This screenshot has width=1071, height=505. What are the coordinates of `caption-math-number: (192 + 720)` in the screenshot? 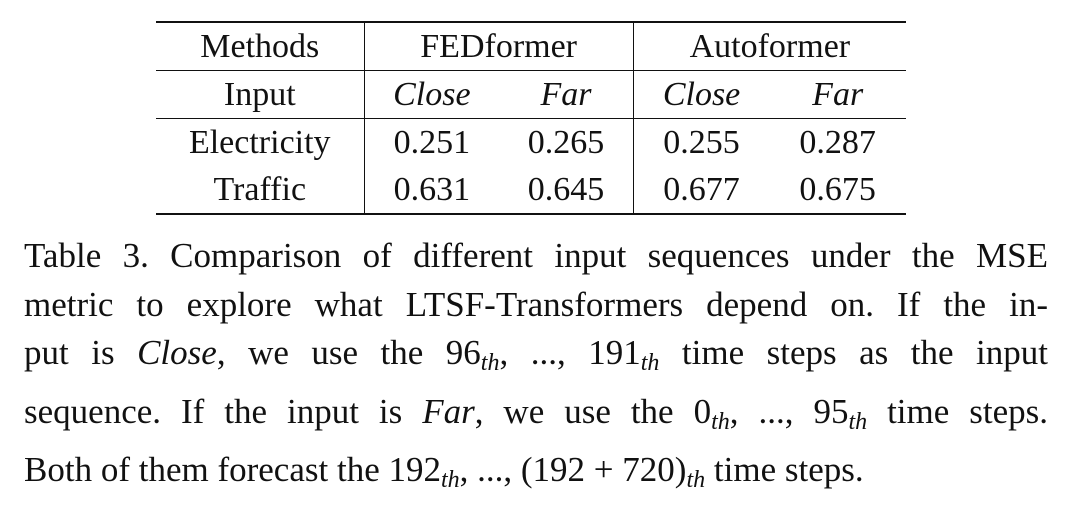 It's located at (603, 469).